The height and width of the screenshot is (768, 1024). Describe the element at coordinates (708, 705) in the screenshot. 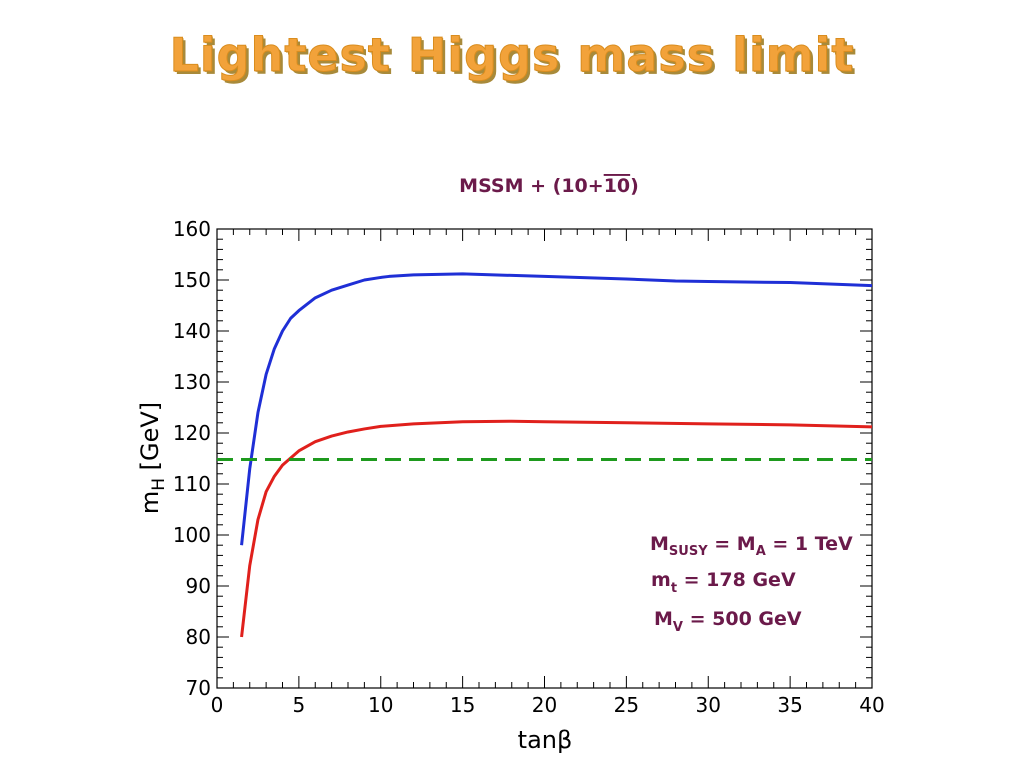

I see `x-tick-label: 30` at that location.